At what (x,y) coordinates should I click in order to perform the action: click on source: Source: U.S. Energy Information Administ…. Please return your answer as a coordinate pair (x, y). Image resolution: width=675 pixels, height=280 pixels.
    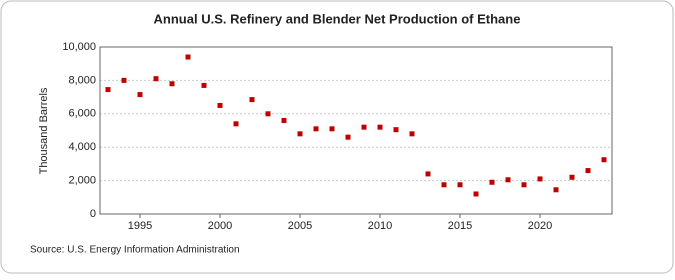
    Looking at the image, I should click on (135, 250).